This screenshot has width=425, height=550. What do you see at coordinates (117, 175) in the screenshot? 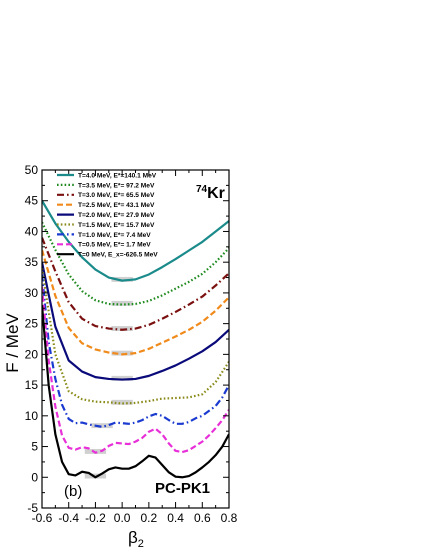
I see `legend-entry: T=4.0 MeV, E*=140.1 MeV` at bounding box center [117, 175].